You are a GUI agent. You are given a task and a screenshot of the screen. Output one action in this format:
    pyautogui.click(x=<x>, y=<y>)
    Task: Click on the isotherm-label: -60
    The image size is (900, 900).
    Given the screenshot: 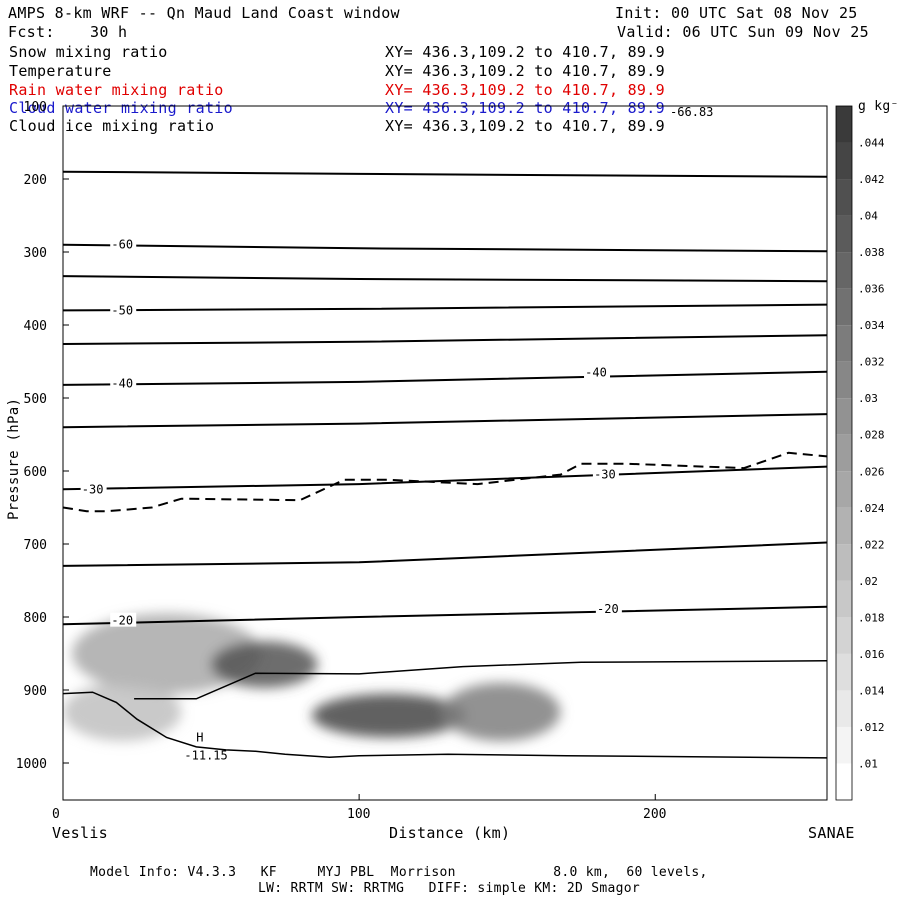 What is the action you would take?
    pyautogui.click(x=122, y=245)
    